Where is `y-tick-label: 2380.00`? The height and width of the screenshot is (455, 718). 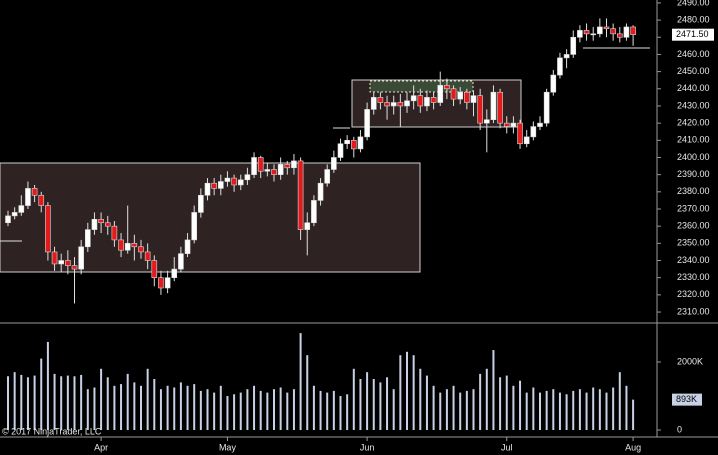
y-tick-label: 2380.00 is located at coordinates (693, 191).